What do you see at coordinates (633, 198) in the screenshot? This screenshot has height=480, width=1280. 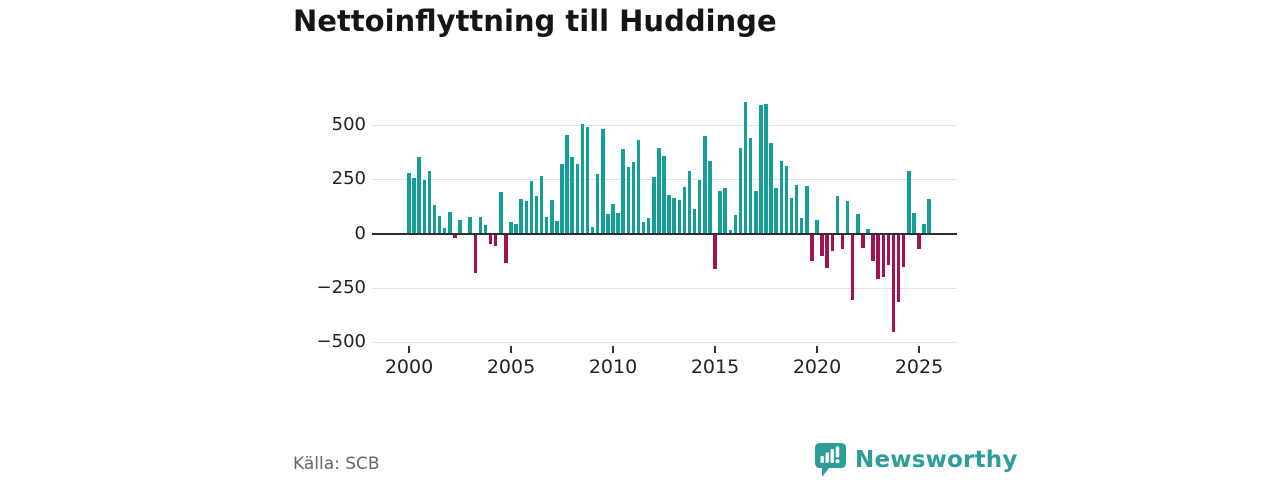 I see `bar-2011Q1` at bounding box center [633, 198].